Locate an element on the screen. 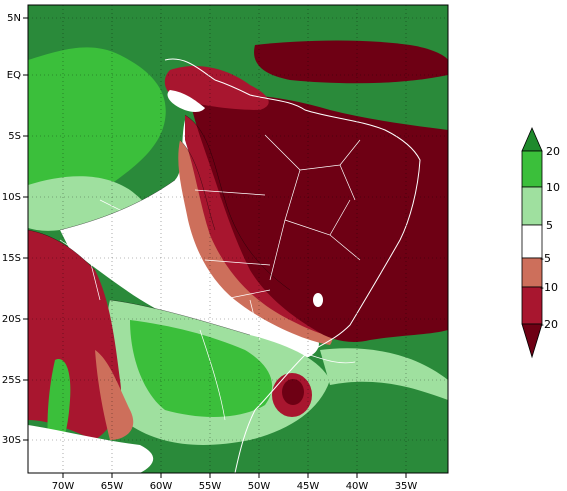 The height and width of the screenshot is (491, 567). lon-labels: 70W 65W 60W 55W 50W 45W 40W 35W is located at coordinates (235, 486).